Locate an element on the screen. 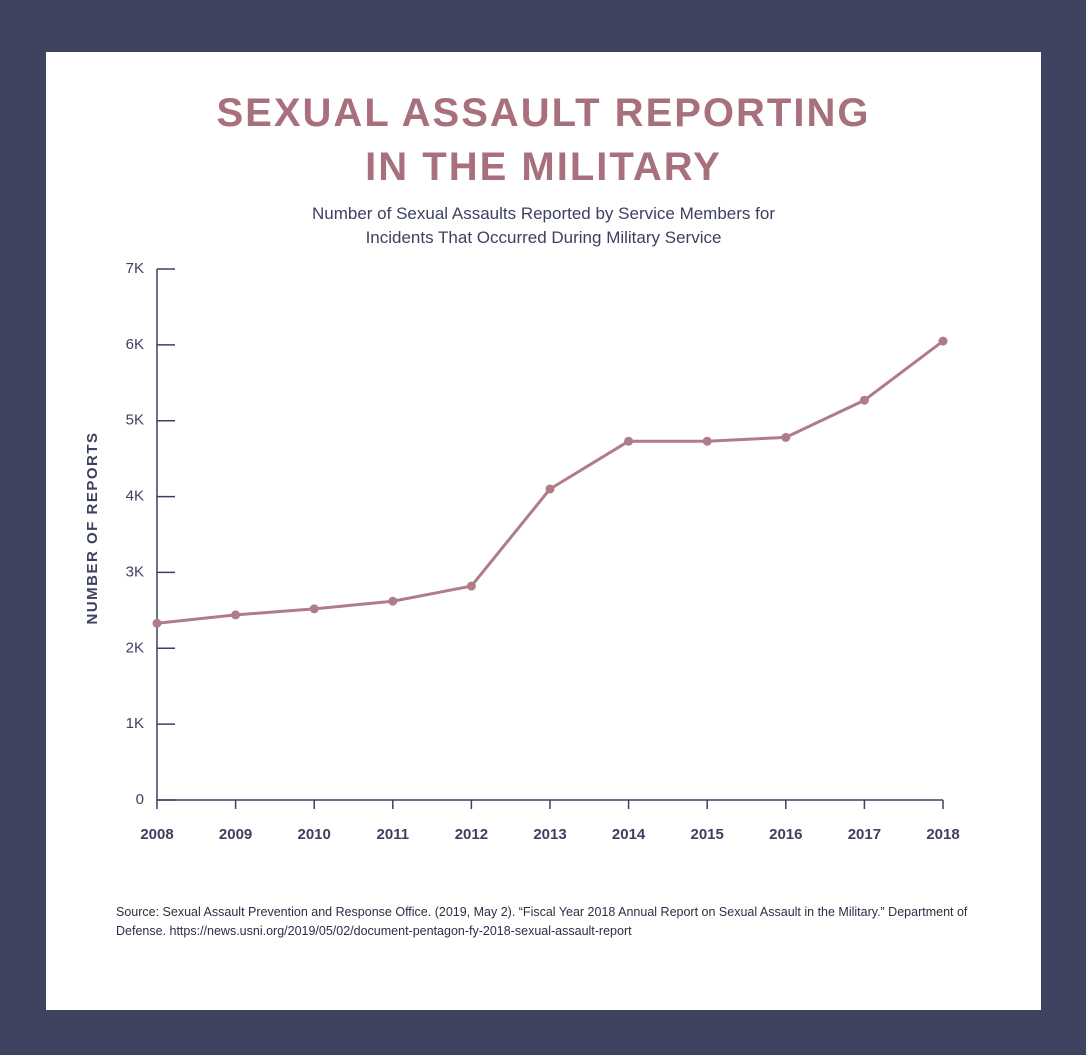 The width and height of the screenshot is (1086, 1055). x-tick-label: 2017 is located at coordinates (864, 834).